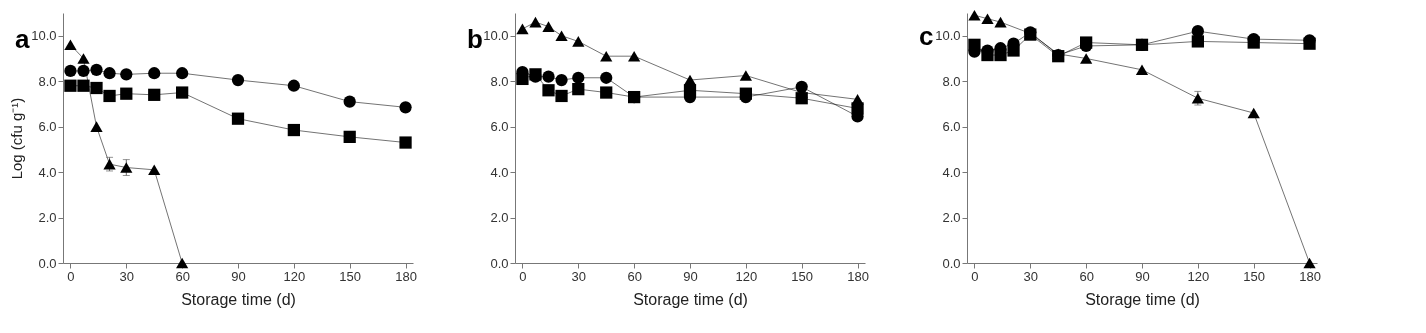 This screenshot has height=333, width=1426. I want to click on chart-title: a, so click(22, 39).